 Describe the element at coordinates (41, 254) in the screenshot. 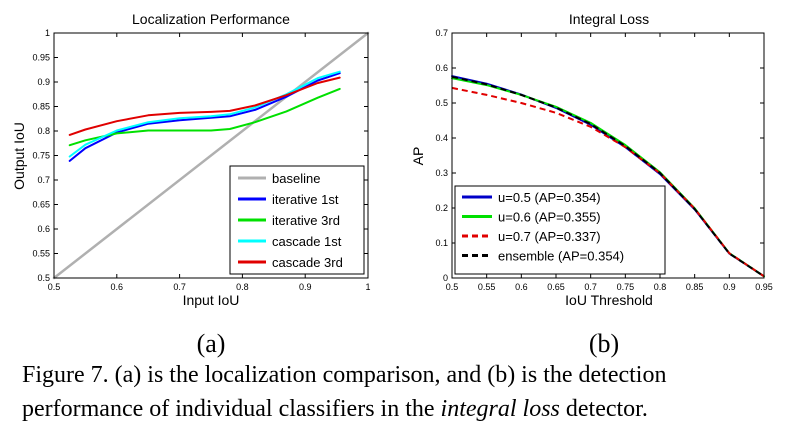

I see `y-tick-label: 0.55` at that location.